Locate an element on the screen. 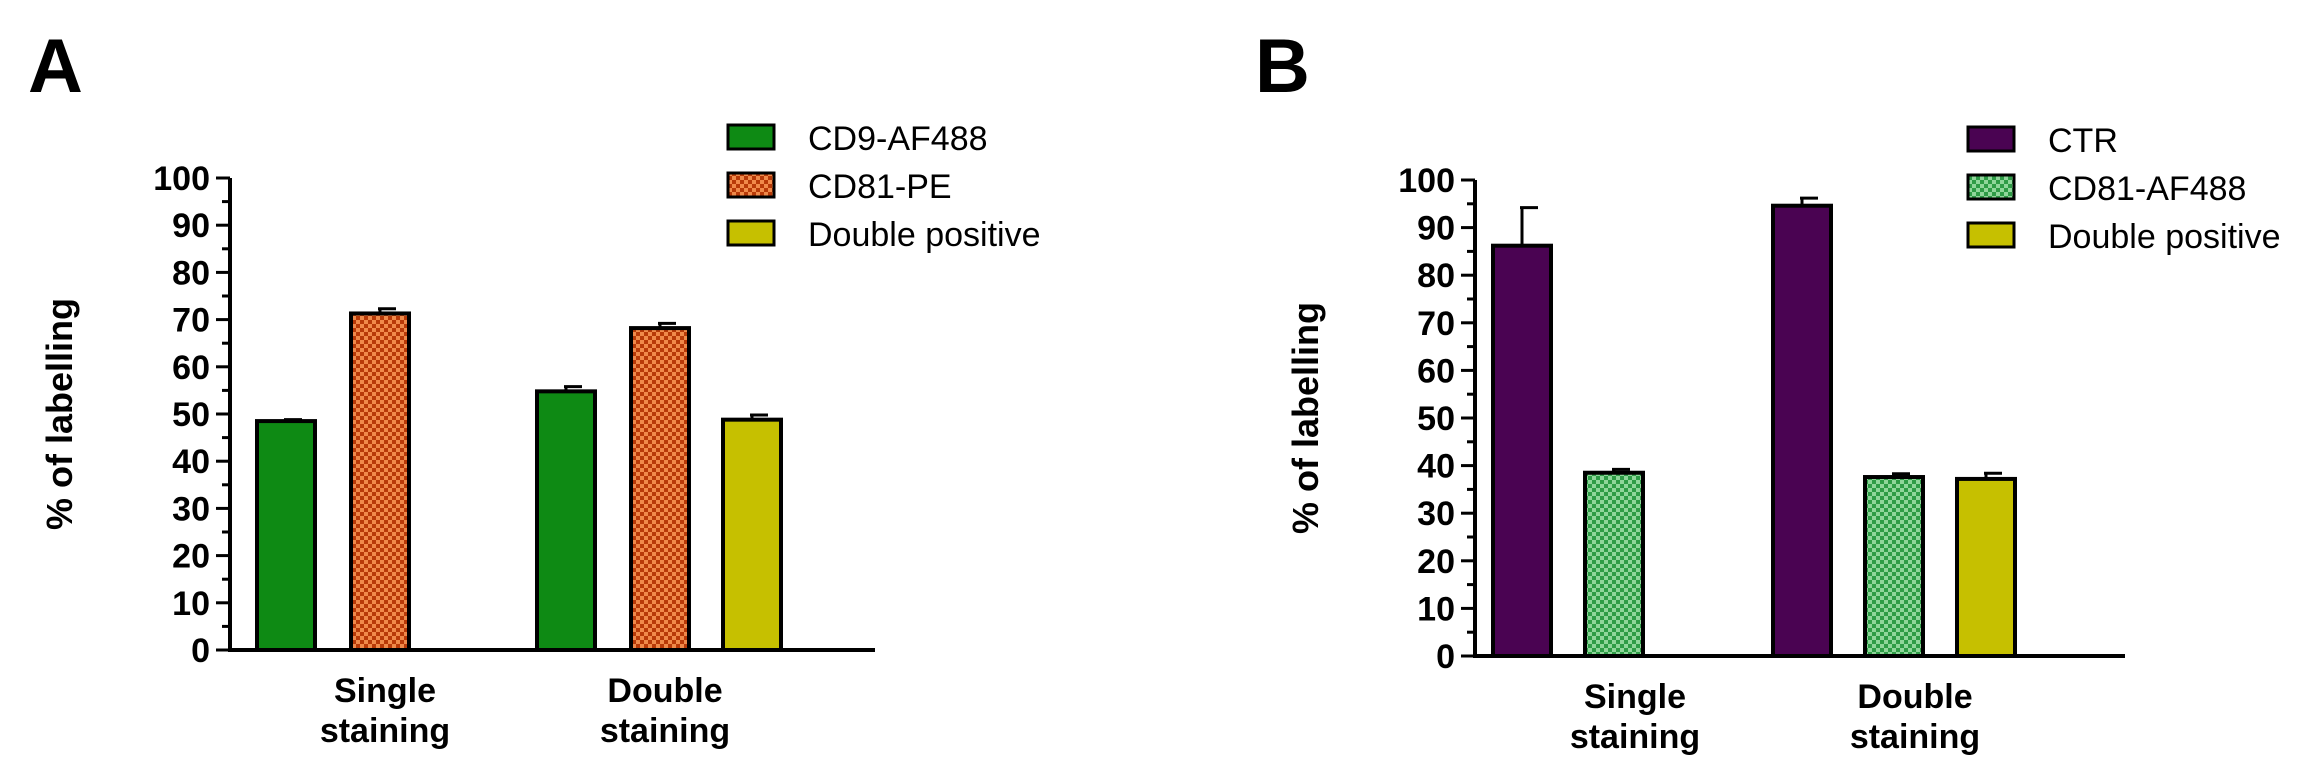  chart-a-y-tick-label: 10 is located at coordinates (191, 604).